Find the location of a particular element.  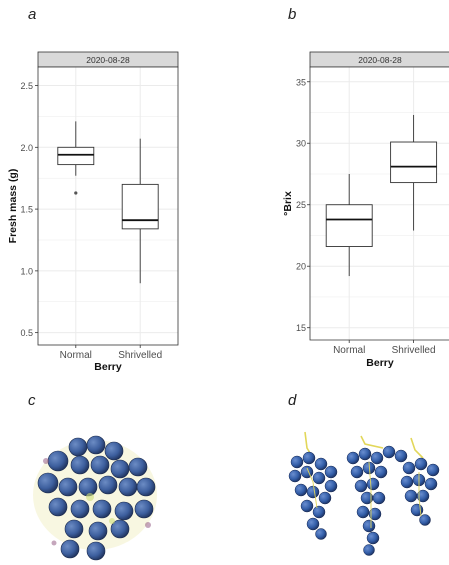

y-tick-label: 1.5 is located at coordinates (26, 210).